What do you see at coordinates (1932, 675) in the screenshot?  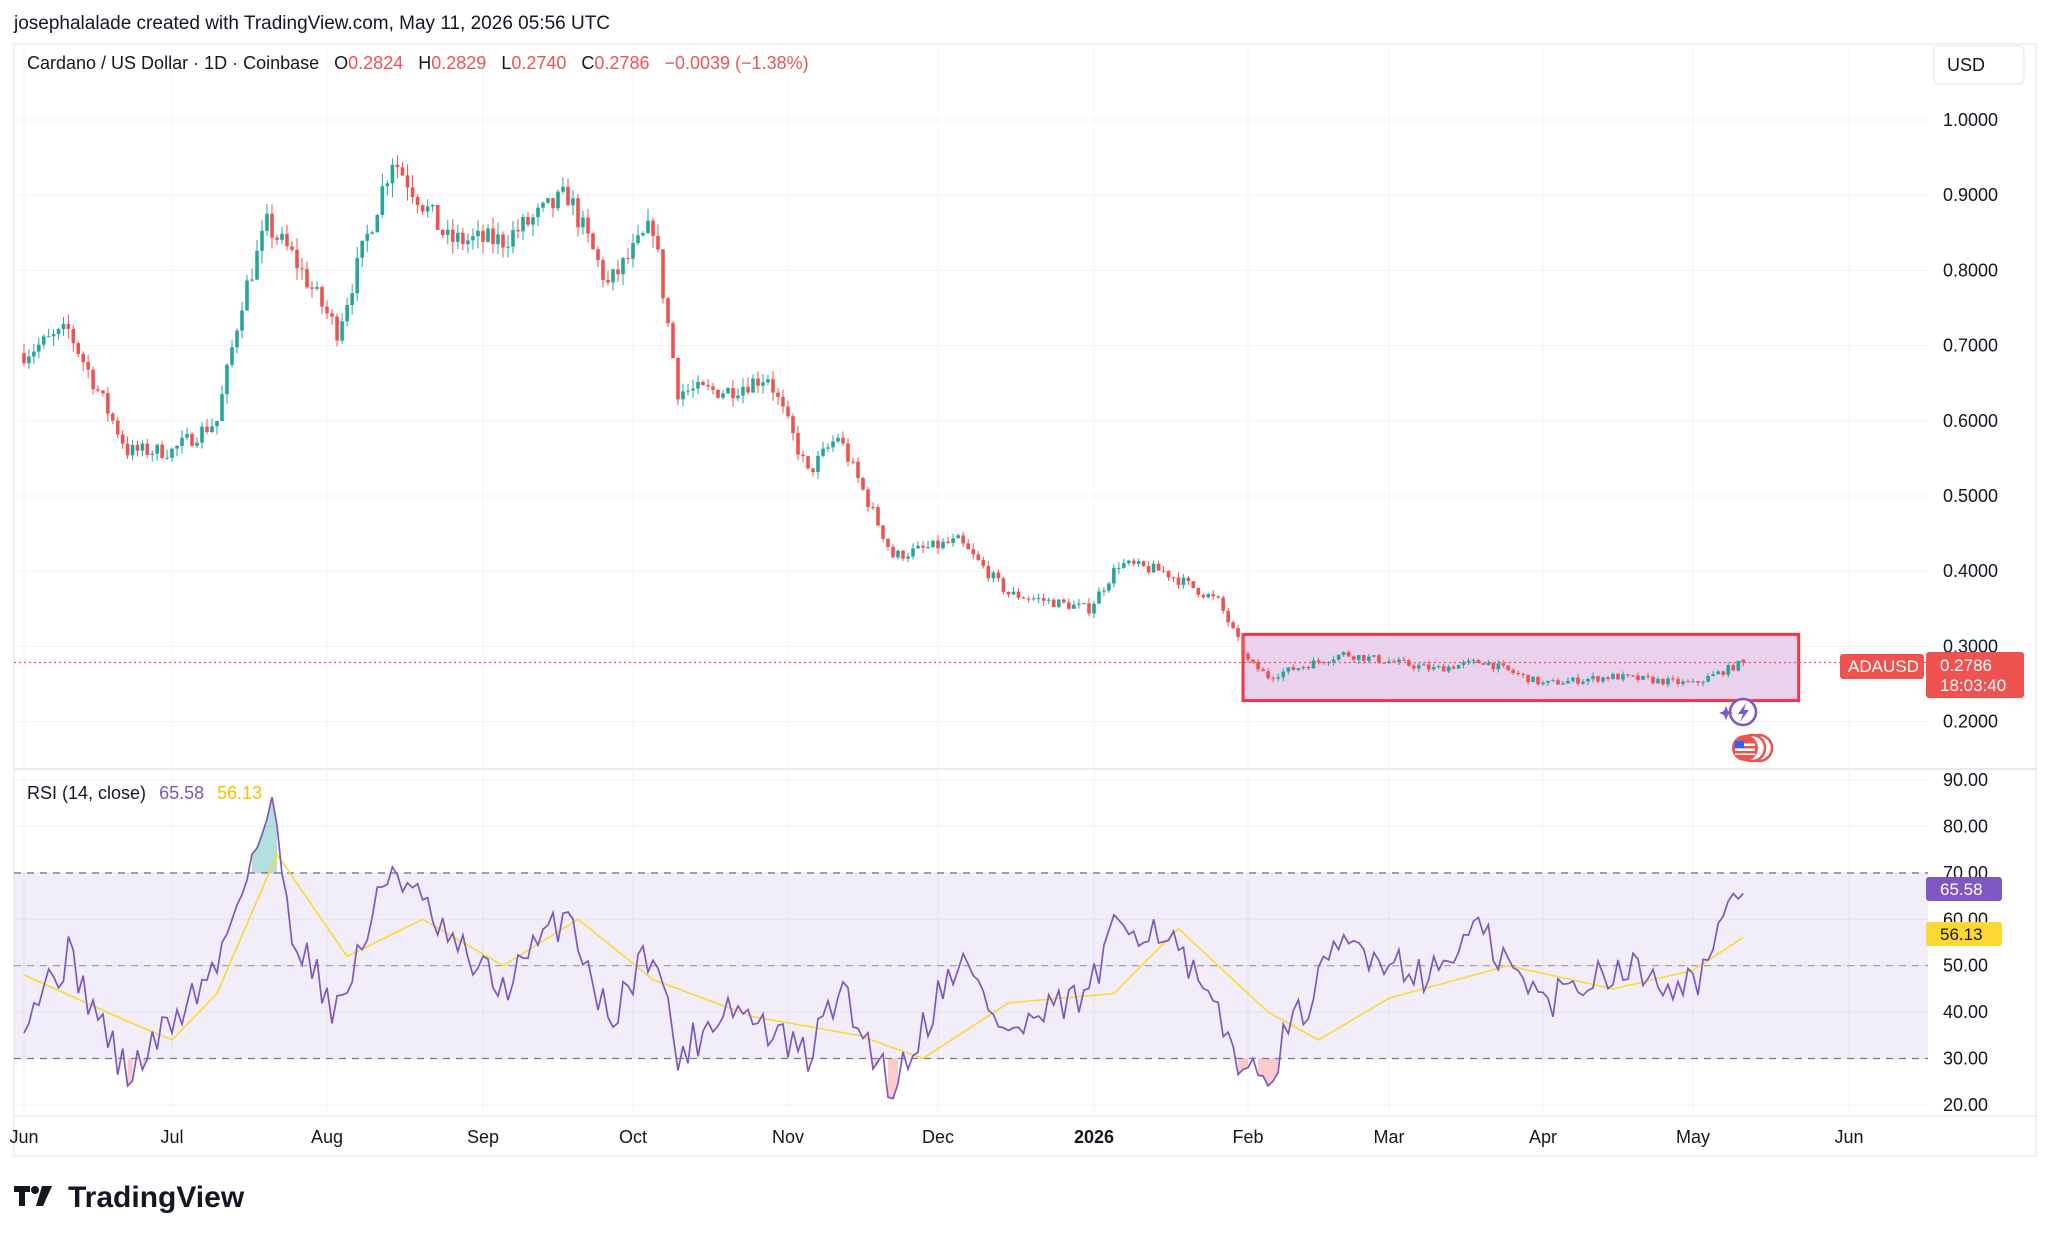 I see `last-price-tag: ADAUSD 0.2786 18:03:40` at bounding box center [1932, 675].